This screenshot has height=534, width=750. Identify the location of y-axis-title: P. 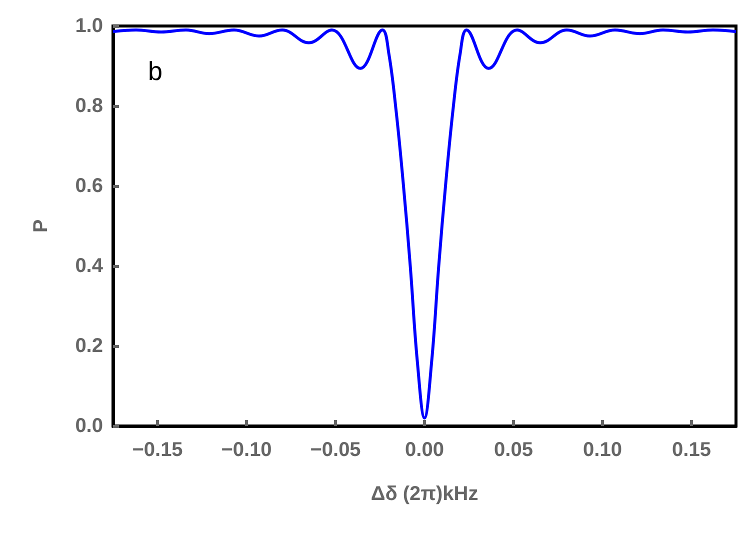
(41, 226).